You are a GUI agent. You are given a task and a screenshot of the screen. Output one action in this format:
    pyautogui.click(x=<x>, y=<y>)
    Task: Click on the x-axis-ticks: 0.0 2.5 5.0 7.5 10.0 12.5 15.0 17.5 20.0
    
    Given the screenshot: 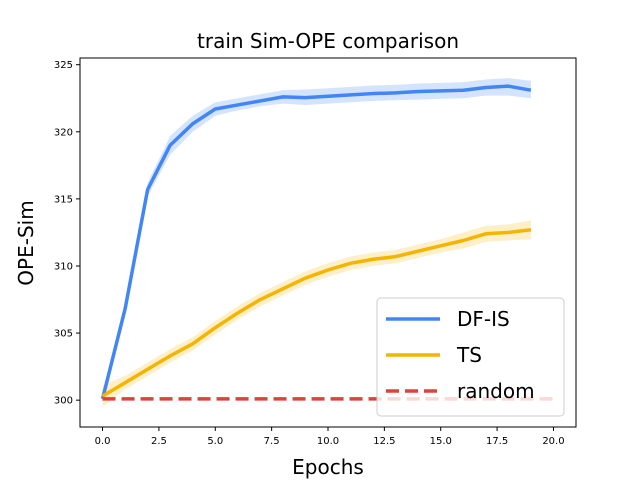 What is the action you would take?
    pyautogui.click(x=330, y=437)
    